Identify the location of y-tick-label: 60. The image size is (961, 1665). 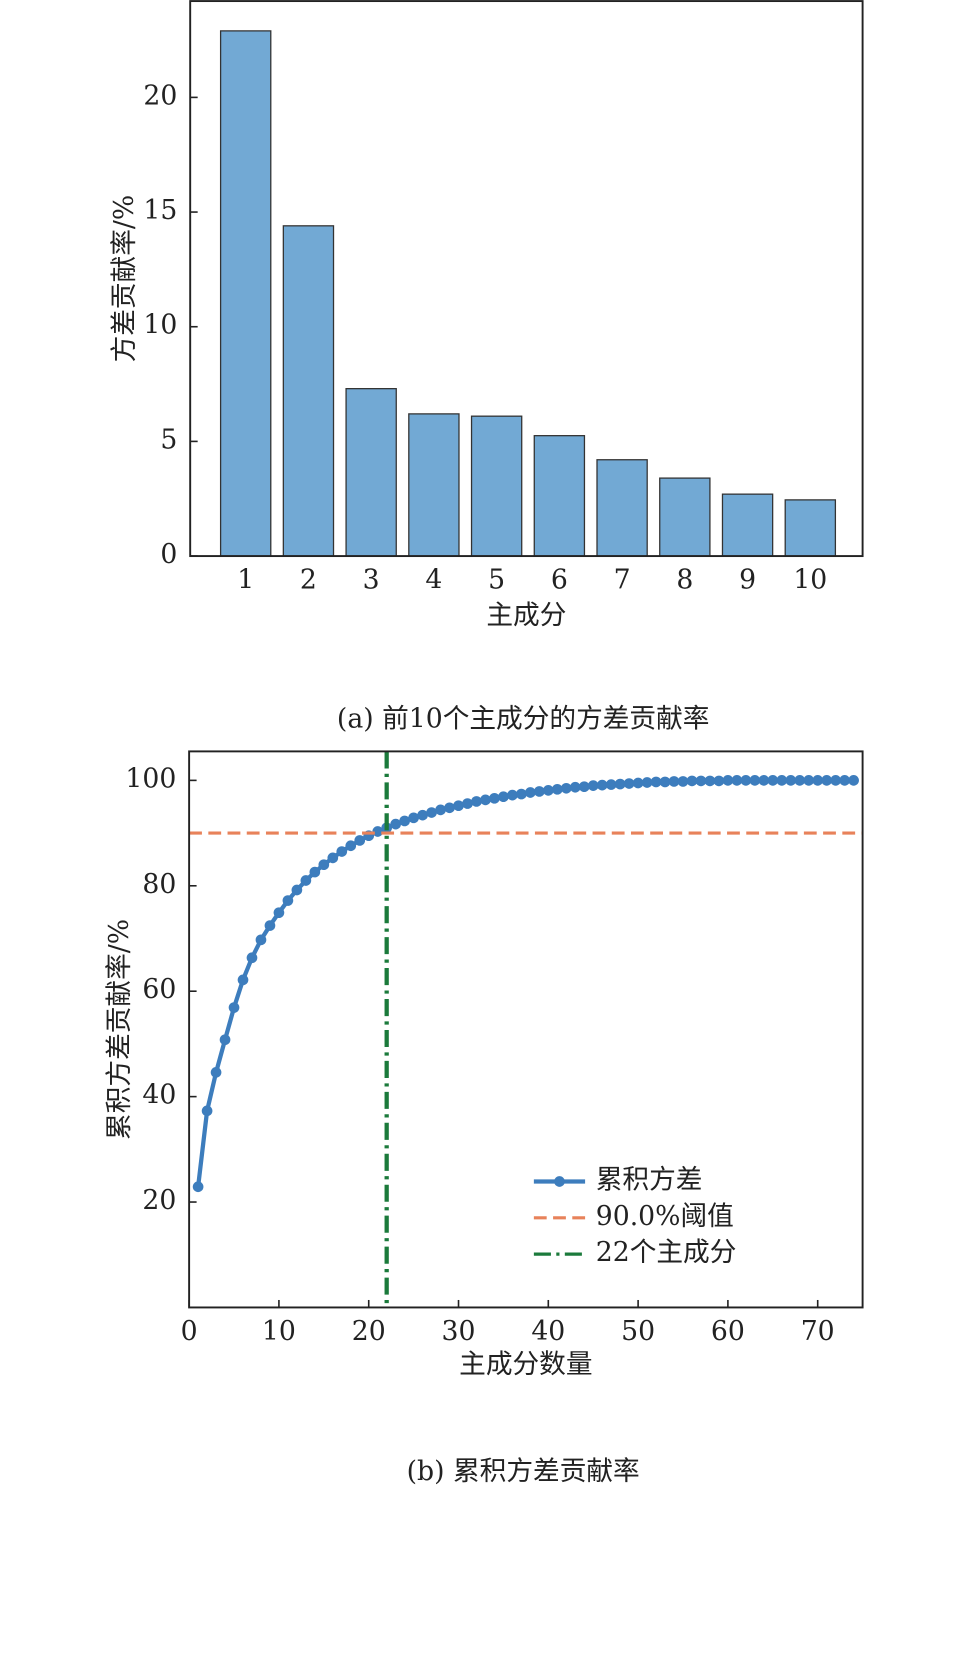
(159, 989).